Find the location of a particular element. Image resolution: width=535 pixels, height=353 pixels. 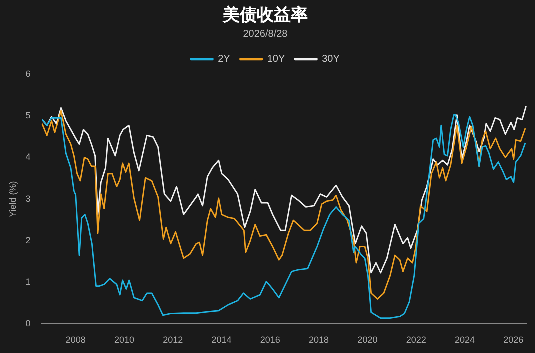

x-tick-label: 2024 is located at coordinates (464, 340).